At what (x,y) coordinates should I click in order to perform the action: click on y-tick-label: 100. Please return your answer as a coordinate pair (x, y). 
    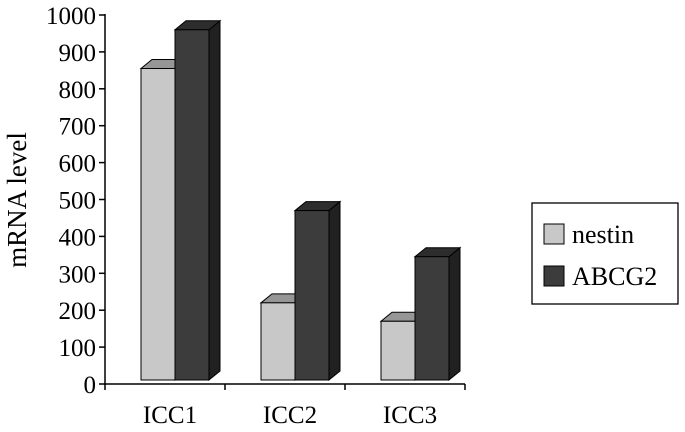
    Looking at the image, I should click on (78, 348).